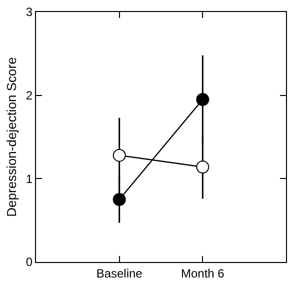 The height and width of the screenshot is (290, 292). I want to click on x-tick-label: Baseline, so click(119, 273).